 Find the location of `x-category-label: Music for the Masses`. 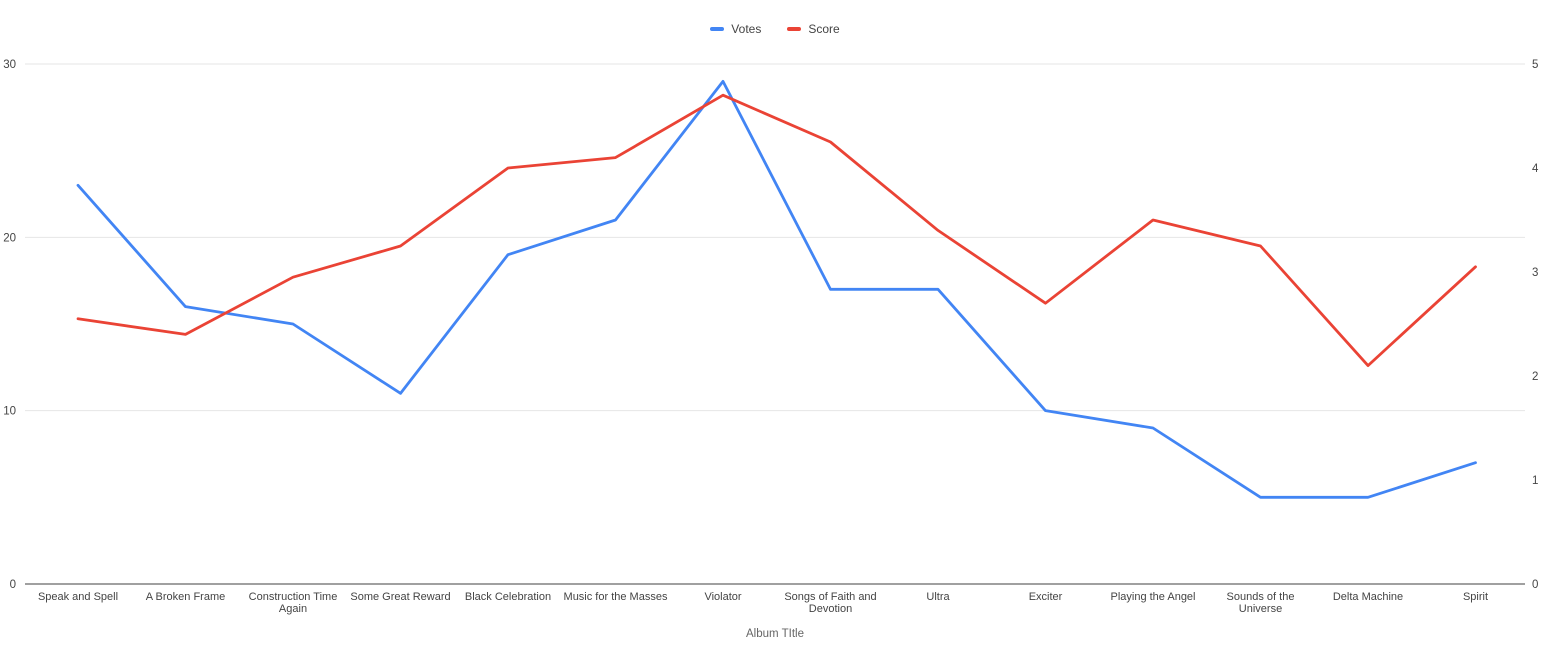

x-category-label: Music for the Masses is located at coordinates (616, 597).